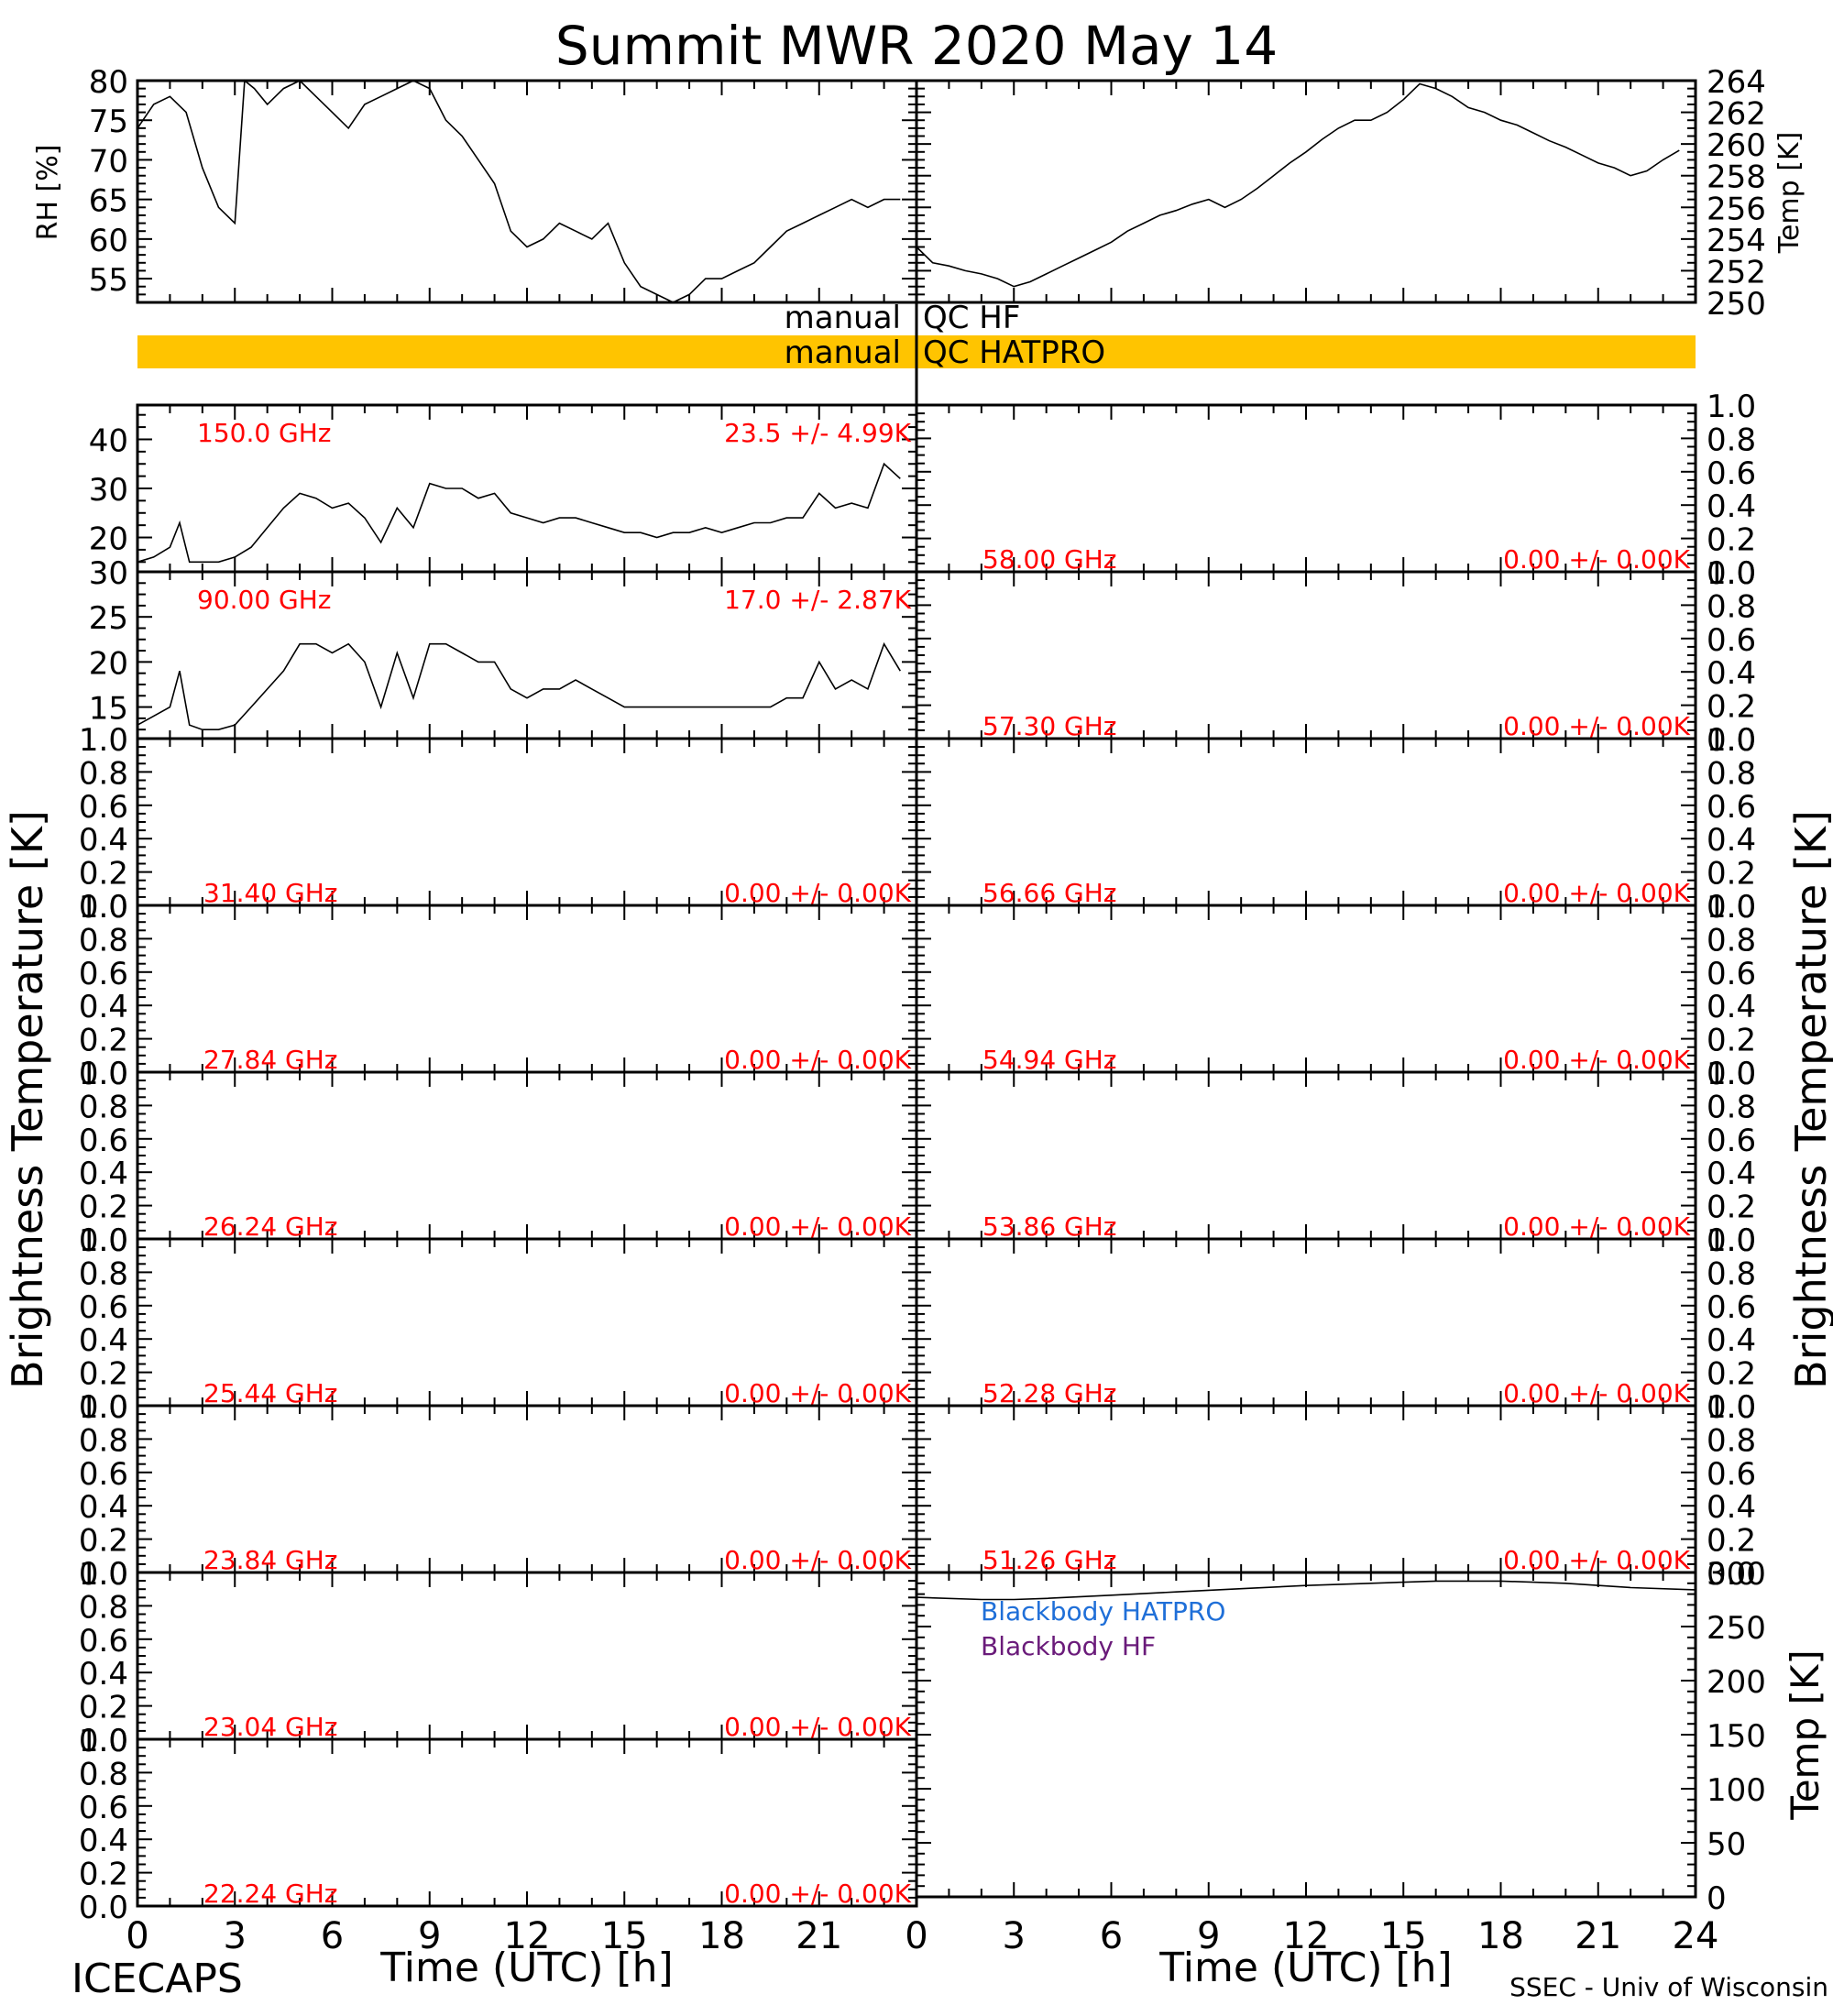 The height and width of the screenshot is (2016, 1833). I want to click on channel-freq-label: 53.86 GHz, so click(1049, 1226).